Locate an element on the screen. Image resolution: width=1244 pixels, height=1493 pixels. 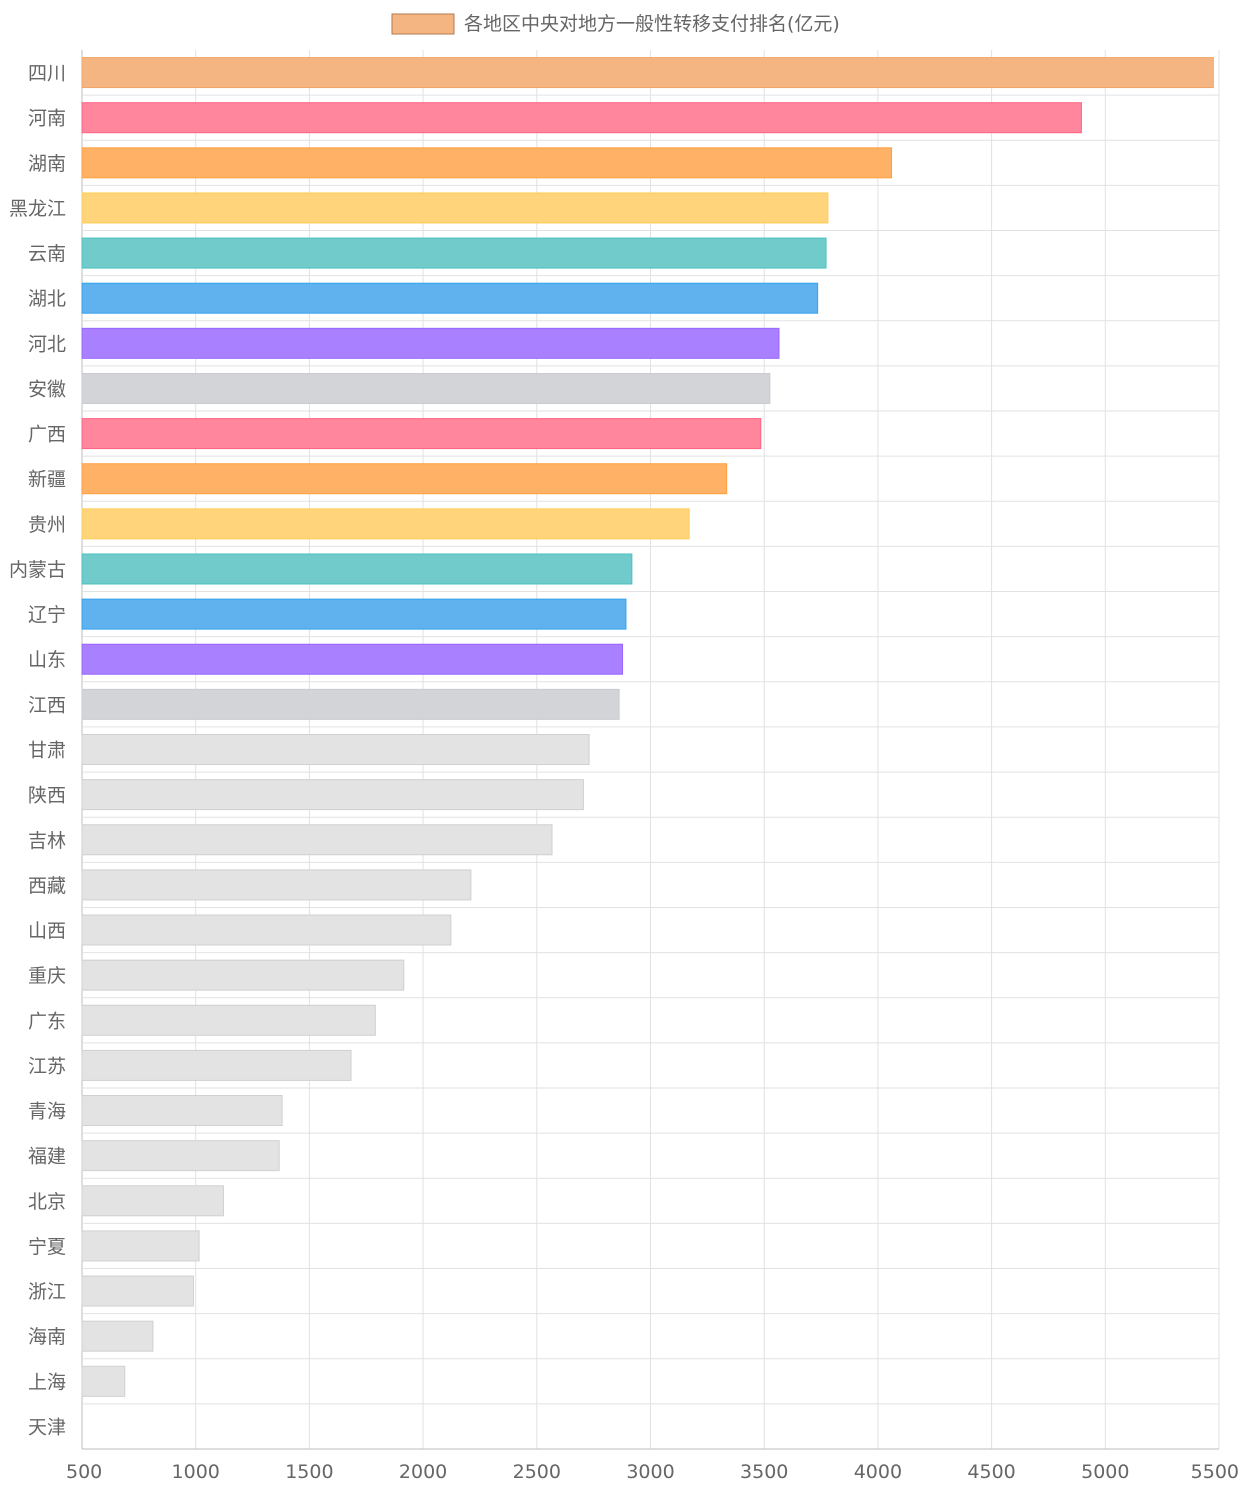
category-label: 内蒙古 is located at coordinates (37, 570).